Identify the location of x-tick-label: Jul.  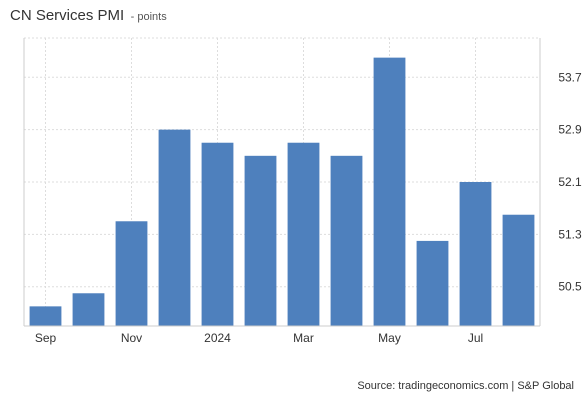
(475, 338).